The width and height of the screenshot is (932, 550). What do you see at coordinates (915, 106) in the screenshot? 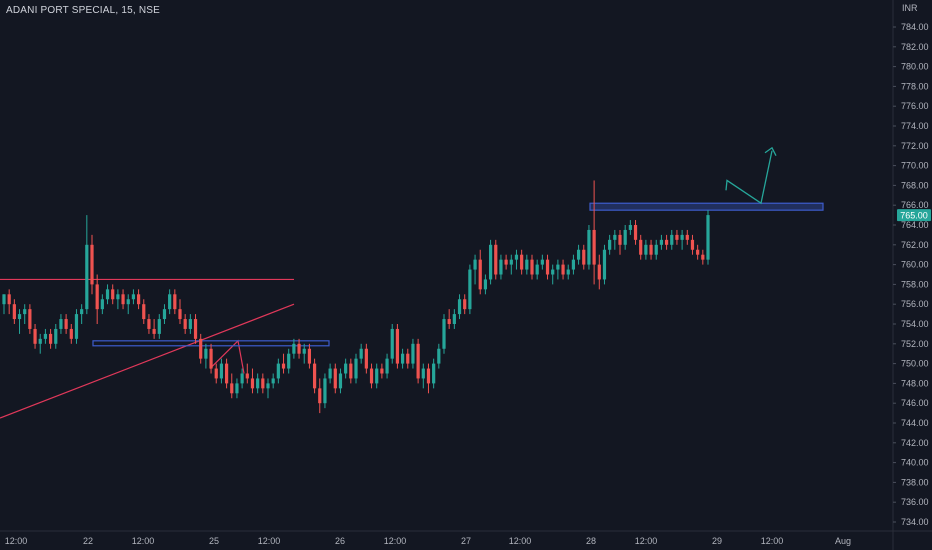
I see `y-tick-label: 776.00` at bounding box center [915, 106].